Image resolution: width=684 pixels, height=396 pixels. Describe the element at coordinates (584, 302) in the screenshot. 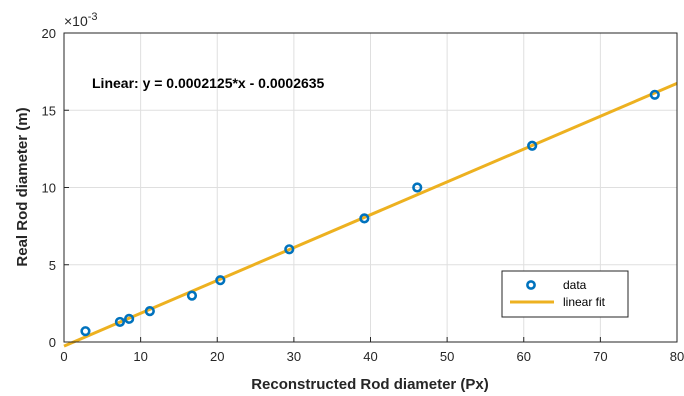

I see `legend-fit-label: linear fit` at that location.